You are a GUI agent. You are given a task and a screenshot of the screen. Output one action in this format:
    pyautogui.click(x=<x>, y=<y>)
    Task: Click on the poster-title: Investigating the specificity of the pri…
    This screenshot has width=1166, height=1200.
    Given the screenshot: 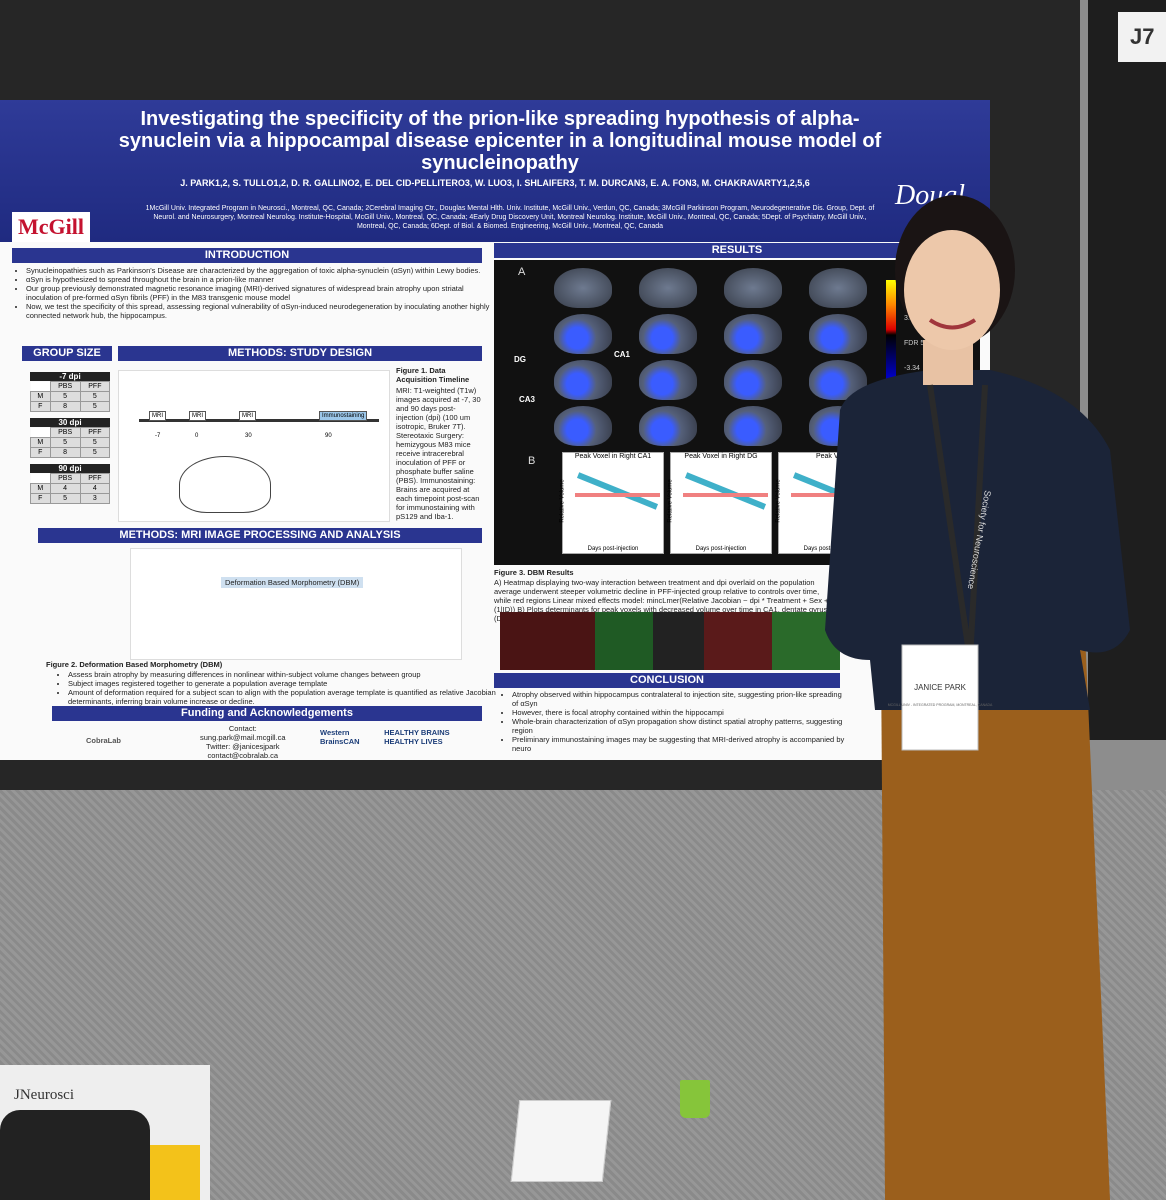 What is the action you would take?
    pyautogui.click(x=500, y=141)
    